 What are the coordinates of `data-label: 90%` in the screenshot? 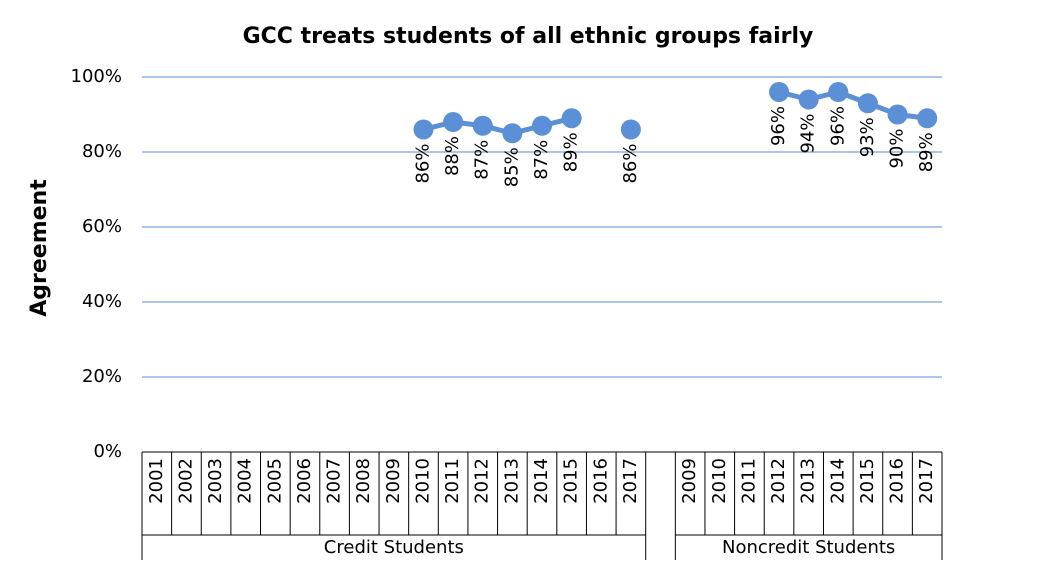 It's located at (897, 149).